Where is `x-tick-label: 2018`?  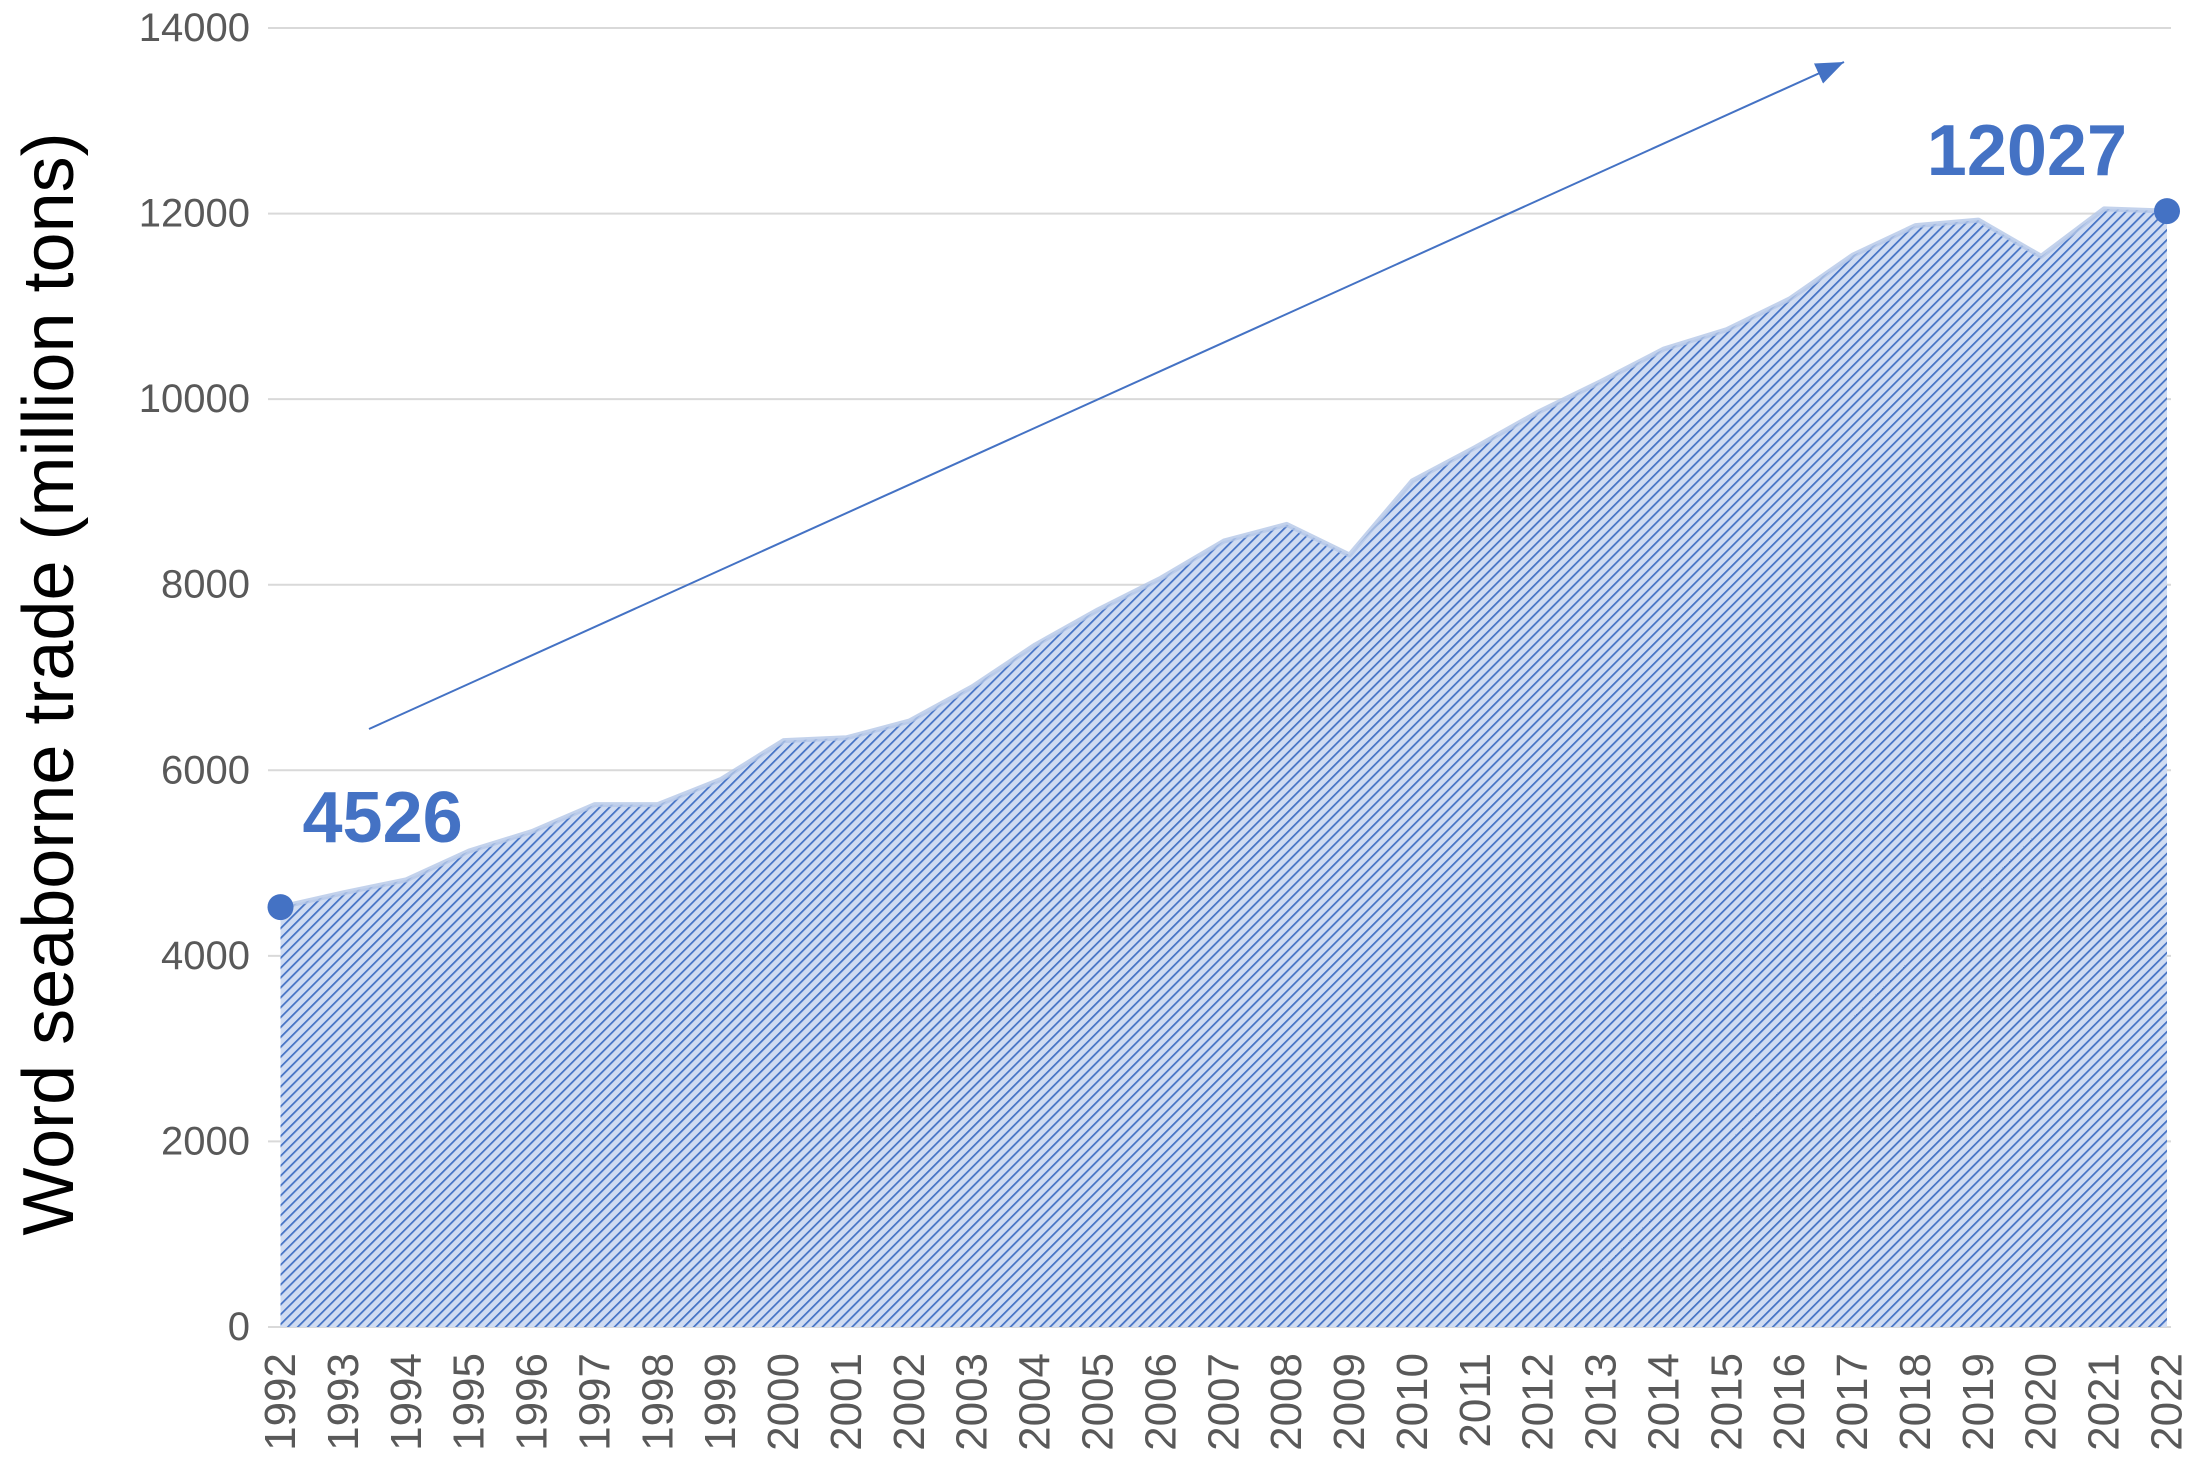 x-tick-label: 2018 is located at coordinates (1915, 1402).